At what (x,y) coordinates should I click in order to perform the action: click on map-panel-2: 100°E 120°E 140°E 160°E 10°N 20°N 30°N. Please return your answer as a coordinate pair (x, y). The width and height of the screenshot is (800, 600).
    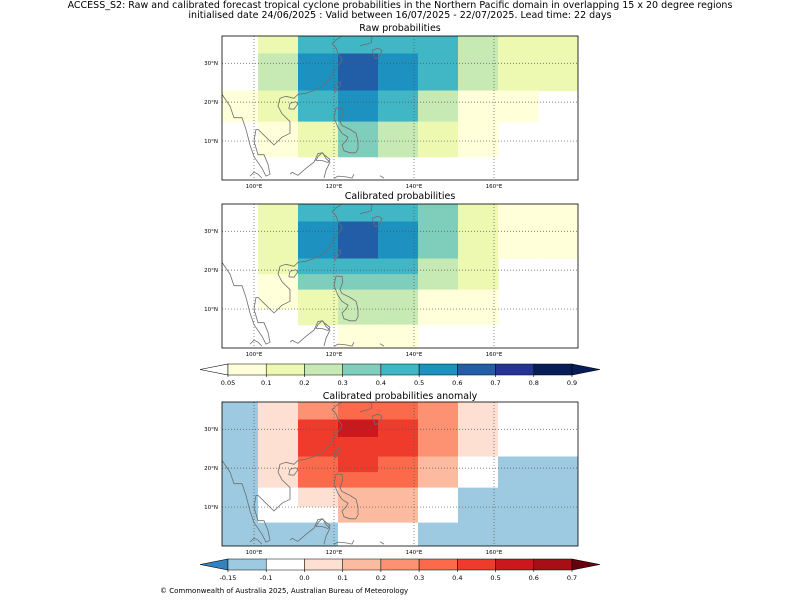
    Looking at the image, I should click on (391, 280).